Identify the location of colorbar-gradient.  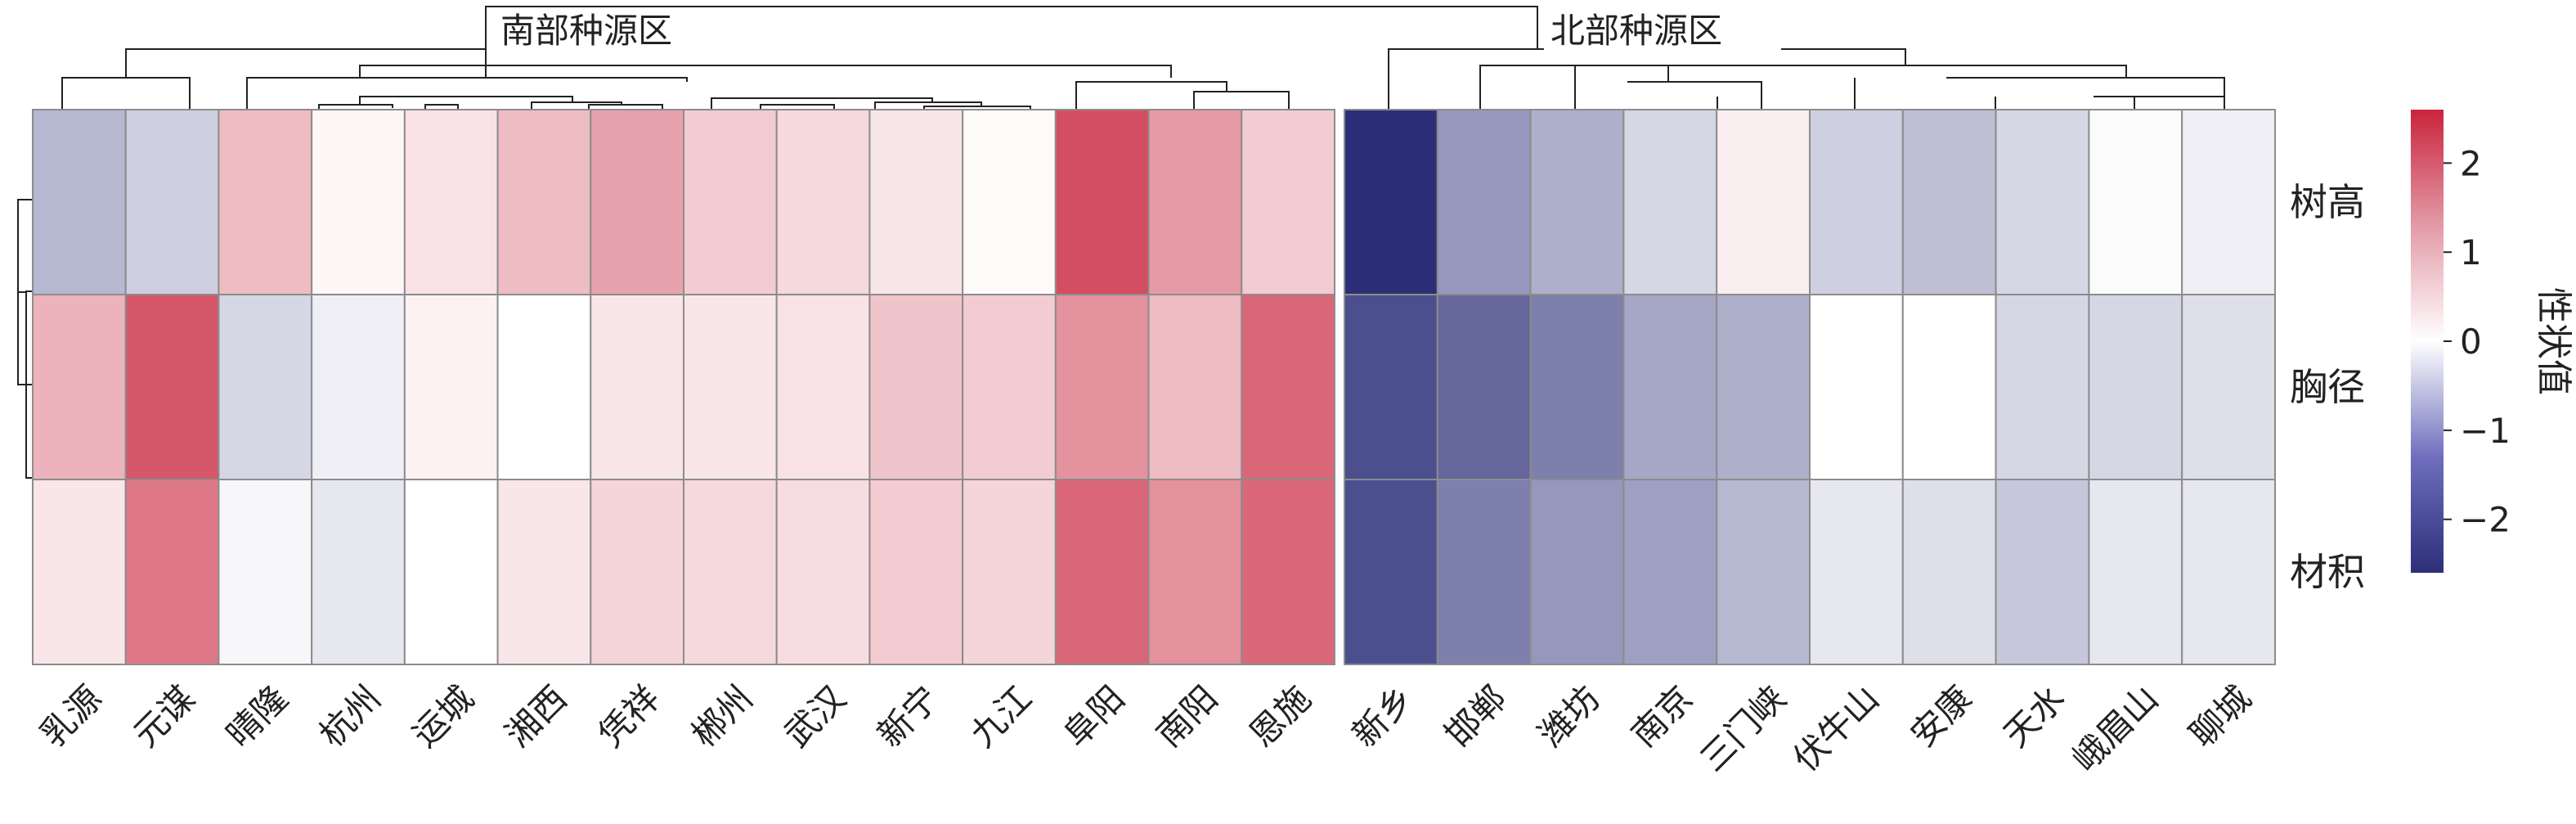
(2427, 341).